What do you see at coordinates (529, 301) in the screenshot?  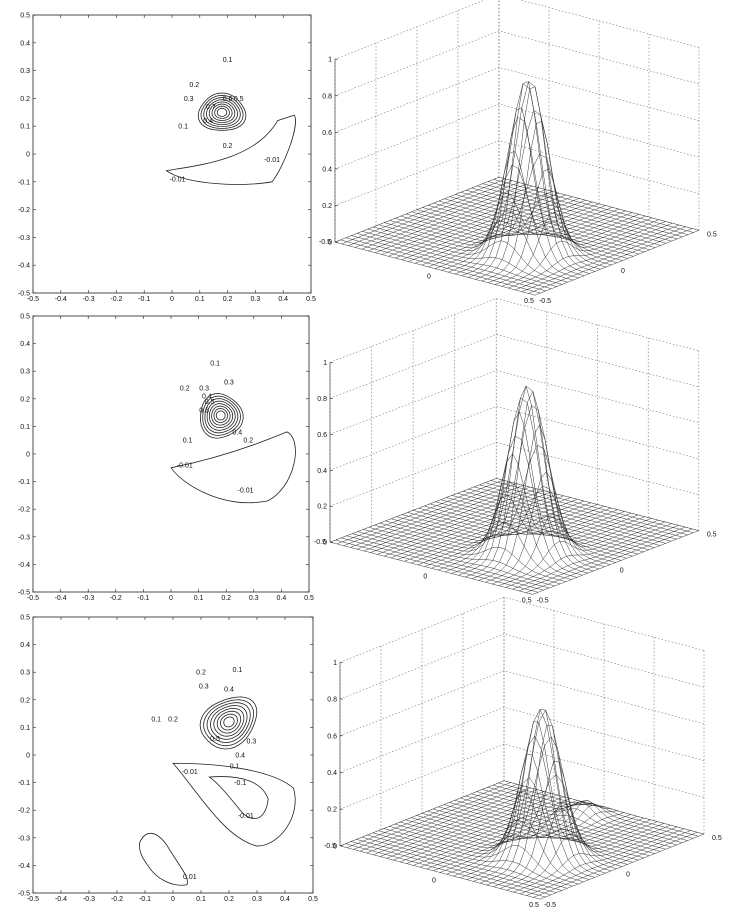 I see `x-tick-label: 0.5` at bounding box center [529, 301].